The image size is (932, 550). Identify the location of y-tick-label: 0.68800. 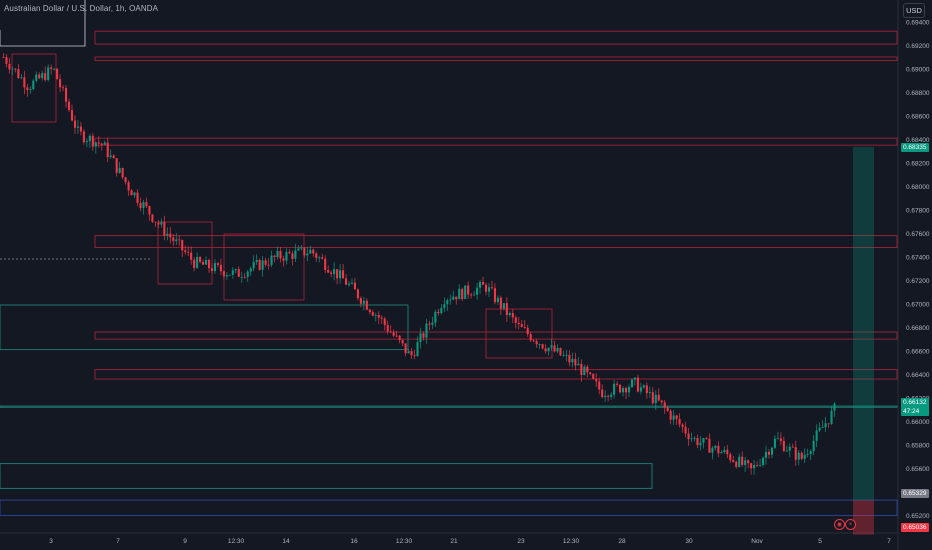
(918, 93).